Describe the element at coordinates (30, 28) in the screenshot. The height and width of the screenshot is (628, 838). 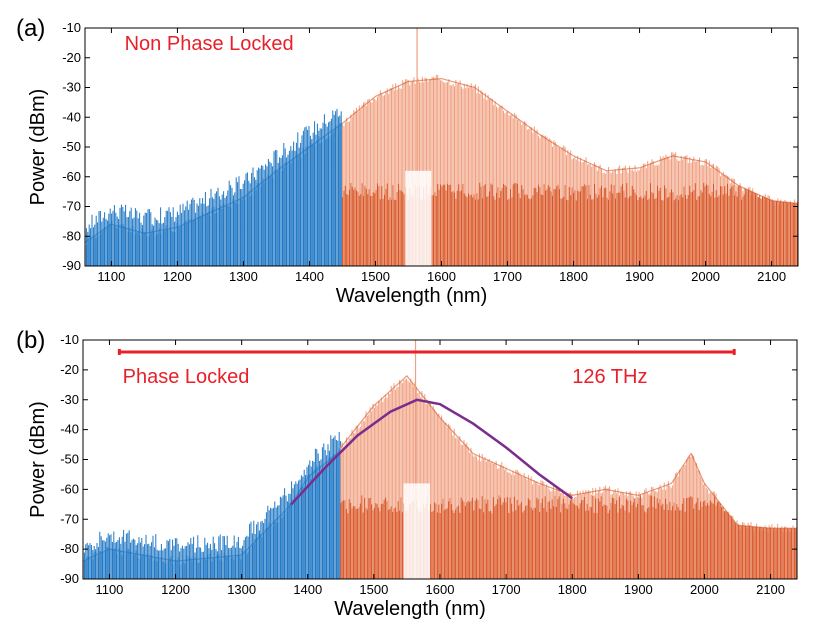
I see `panel-label: (a)` at that location.